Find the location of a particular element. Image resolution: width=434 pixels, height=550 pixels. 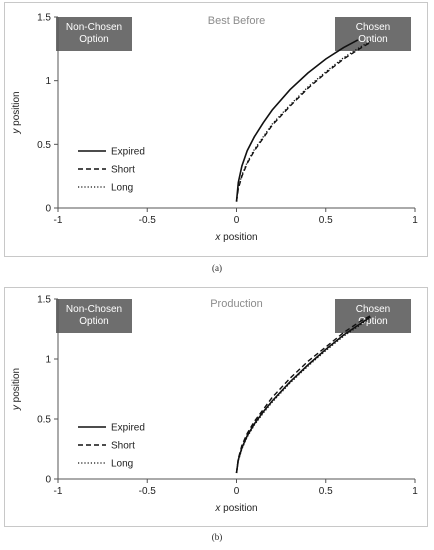

panel-label-b: (b) is located at coordinates (217, 537).